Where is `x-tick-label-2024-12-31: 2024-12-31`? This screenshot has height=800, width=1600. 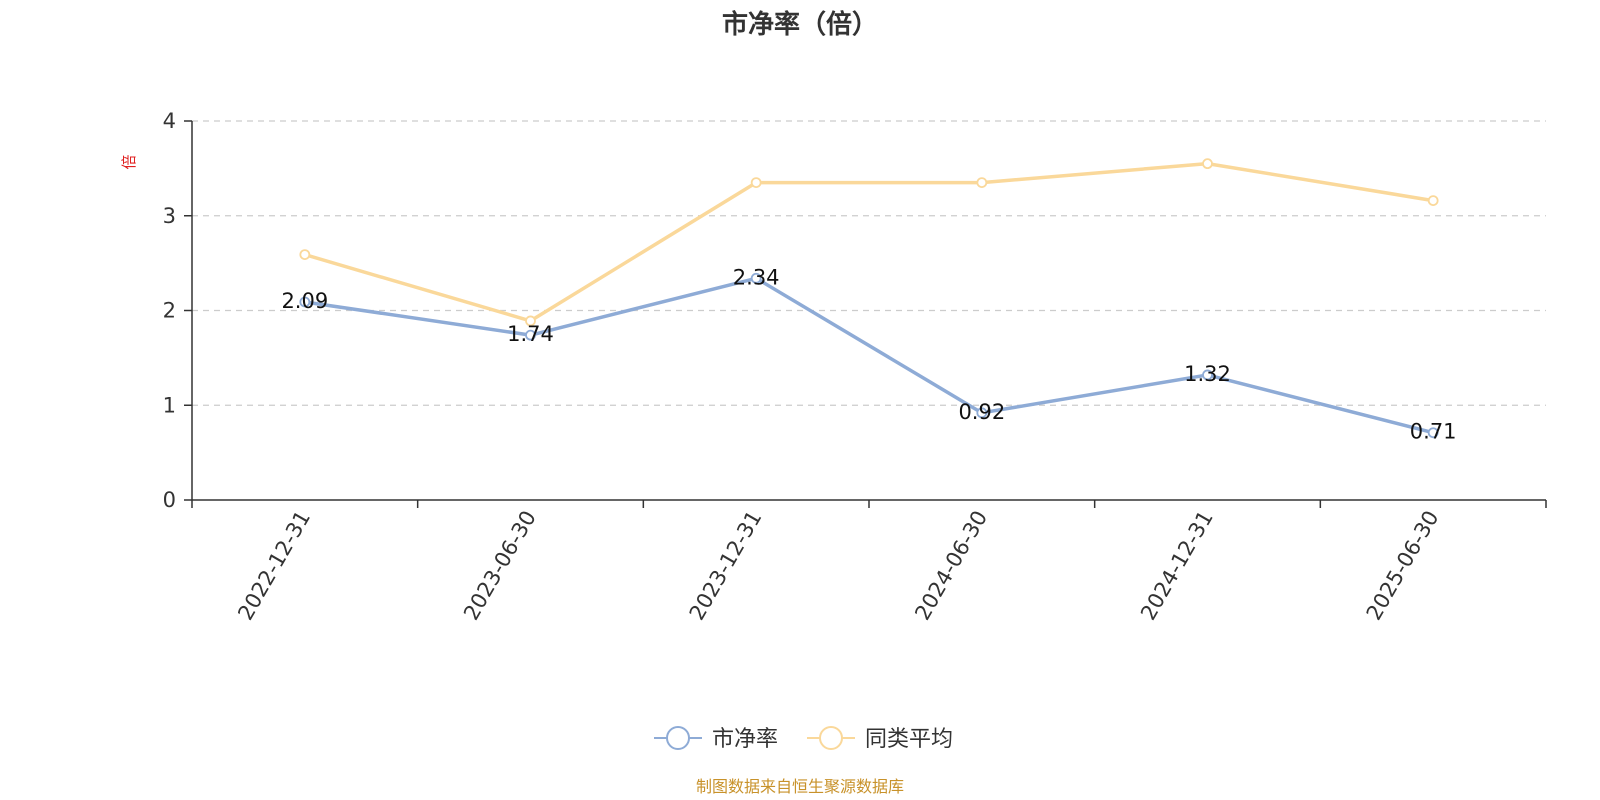
x-tick-label-2024-12-31: 2024-12-31 is located at coordinates (1177, 566).